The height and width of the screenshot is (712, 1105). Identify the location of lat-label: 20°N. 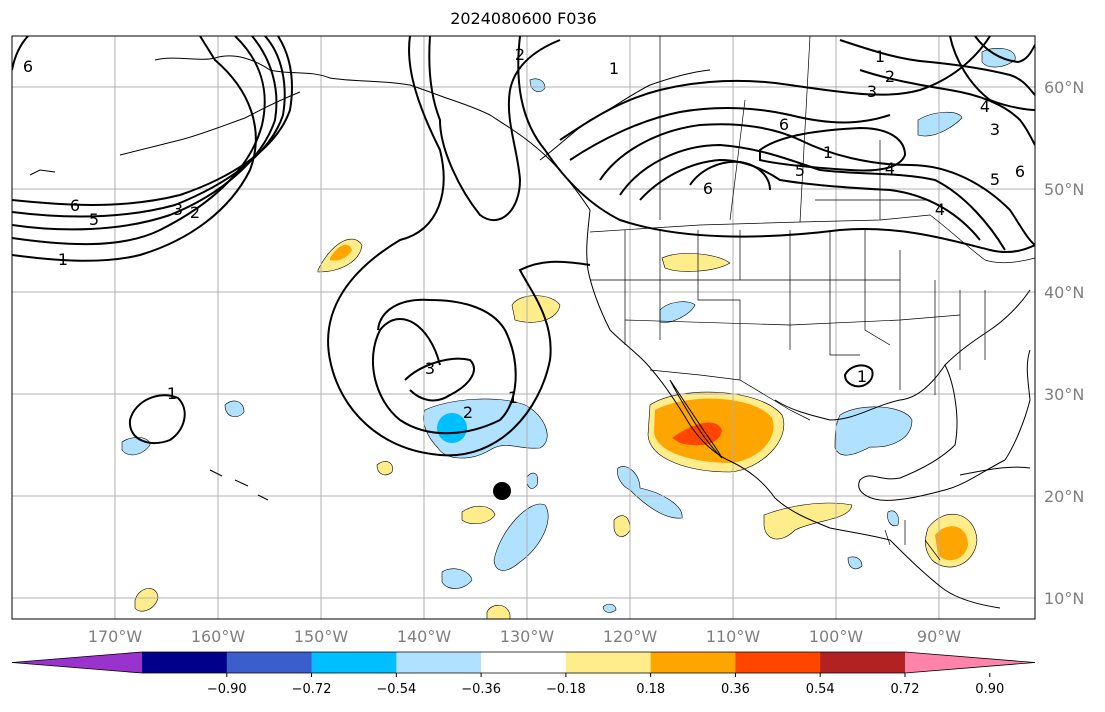
(1064, 496).